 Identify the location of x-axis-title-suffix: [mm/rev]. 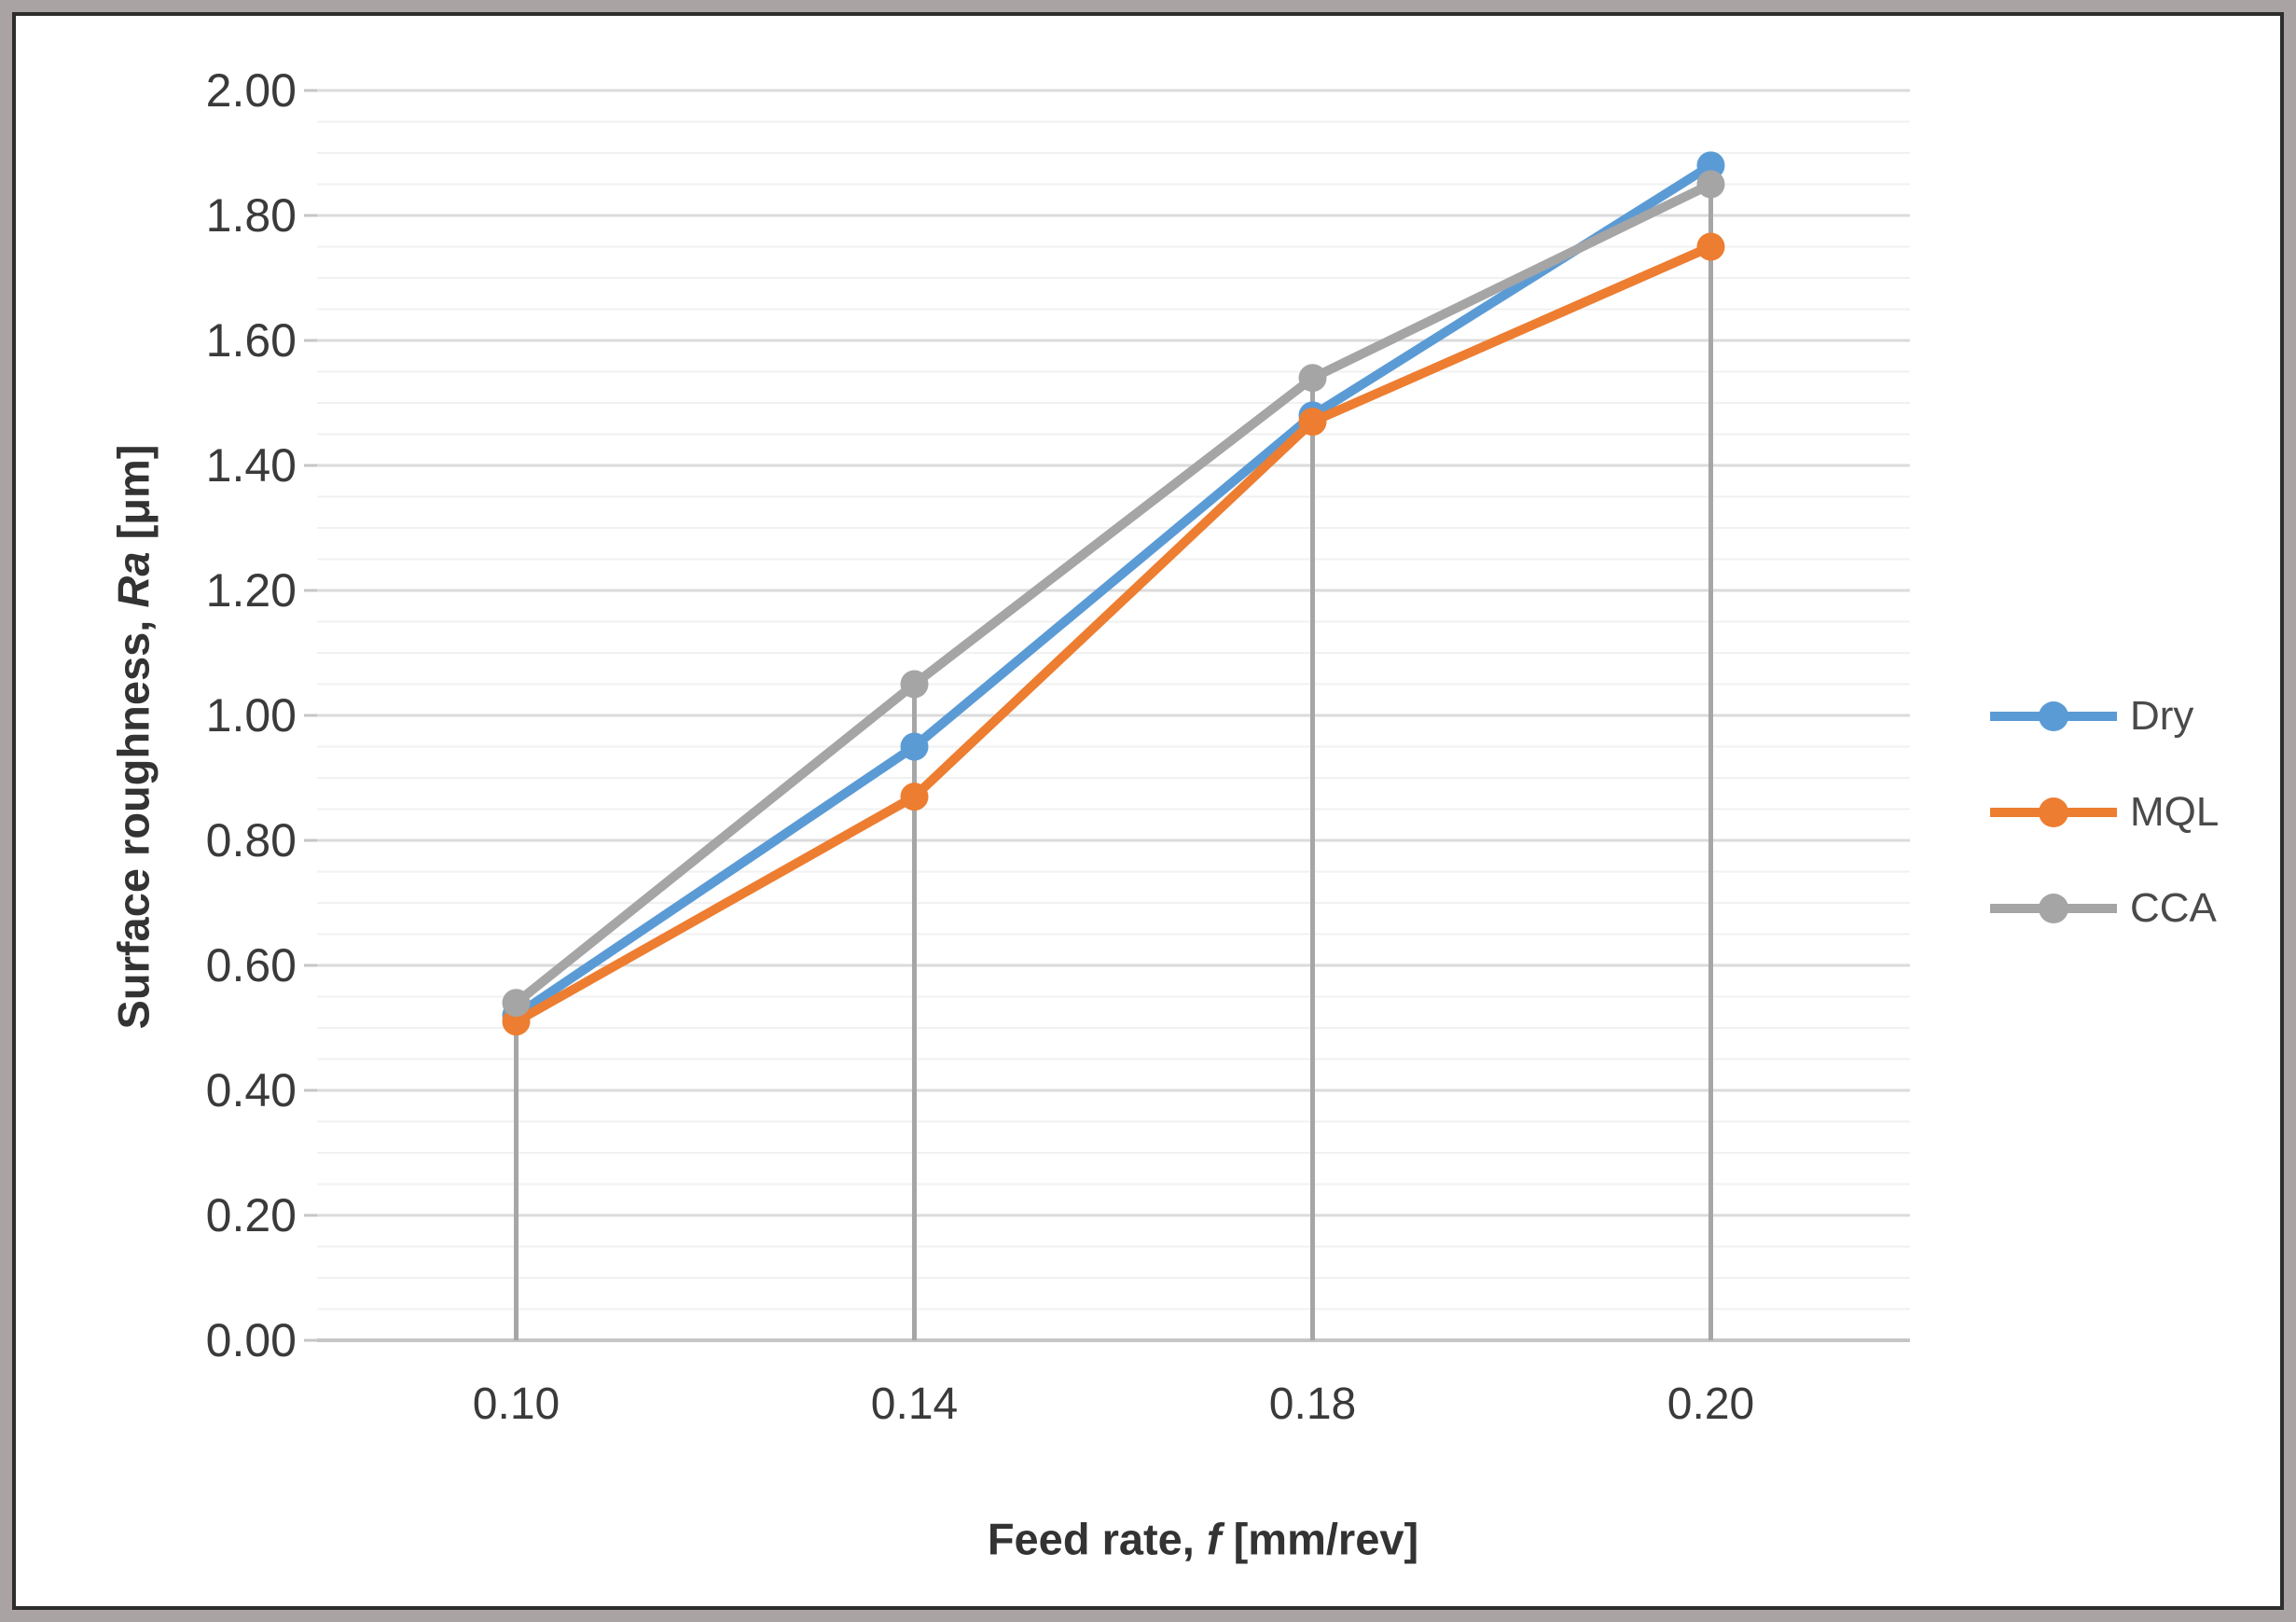
(1320, 1539).